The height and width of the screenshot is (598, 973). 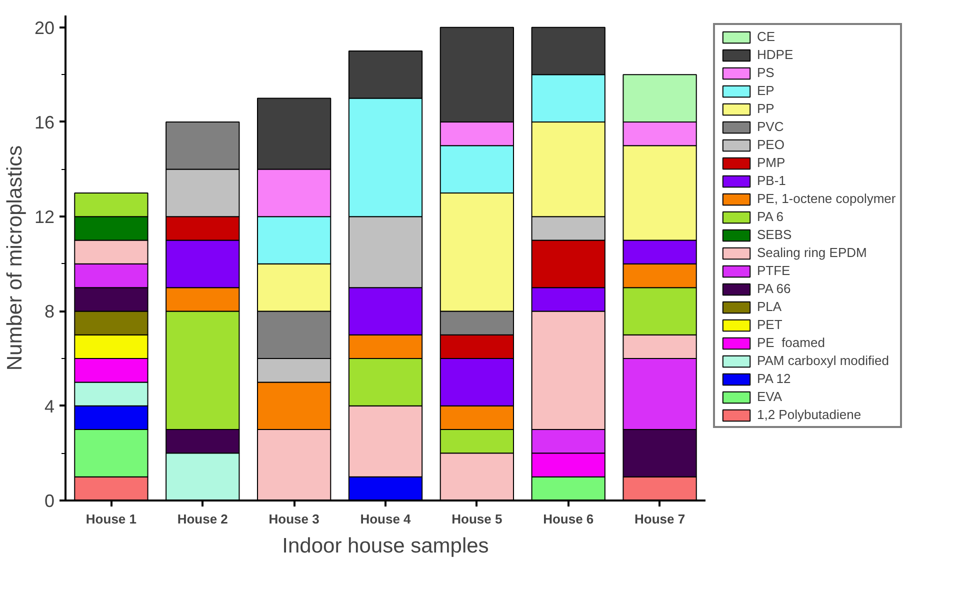 I want to click on legend-label: SEBS, so click(x=774, y=234).